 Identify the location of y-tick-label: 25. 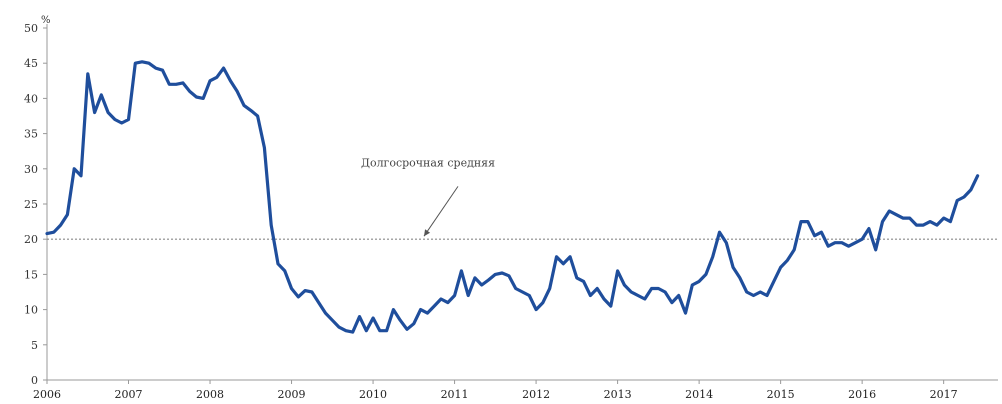
(31, 204).